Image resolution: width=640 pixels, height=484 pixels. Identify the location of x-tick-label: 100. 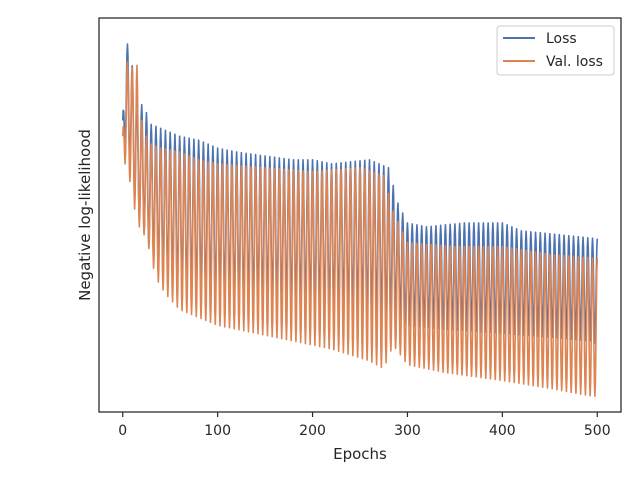
(217, 431).